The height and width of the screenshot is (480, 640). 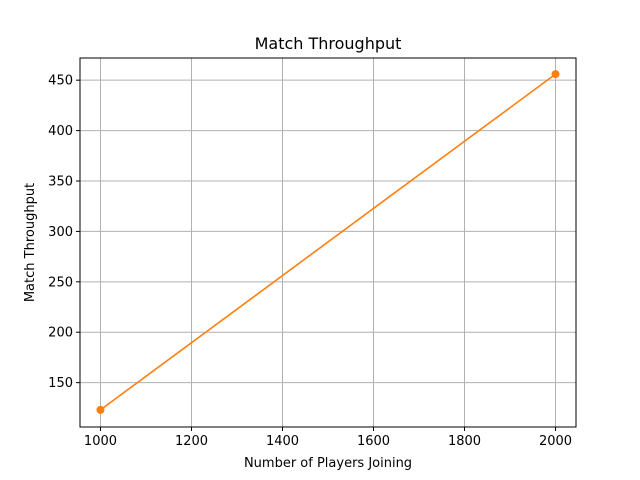 I want to click on y-tick-label: 200, so click(x=60, y=333).